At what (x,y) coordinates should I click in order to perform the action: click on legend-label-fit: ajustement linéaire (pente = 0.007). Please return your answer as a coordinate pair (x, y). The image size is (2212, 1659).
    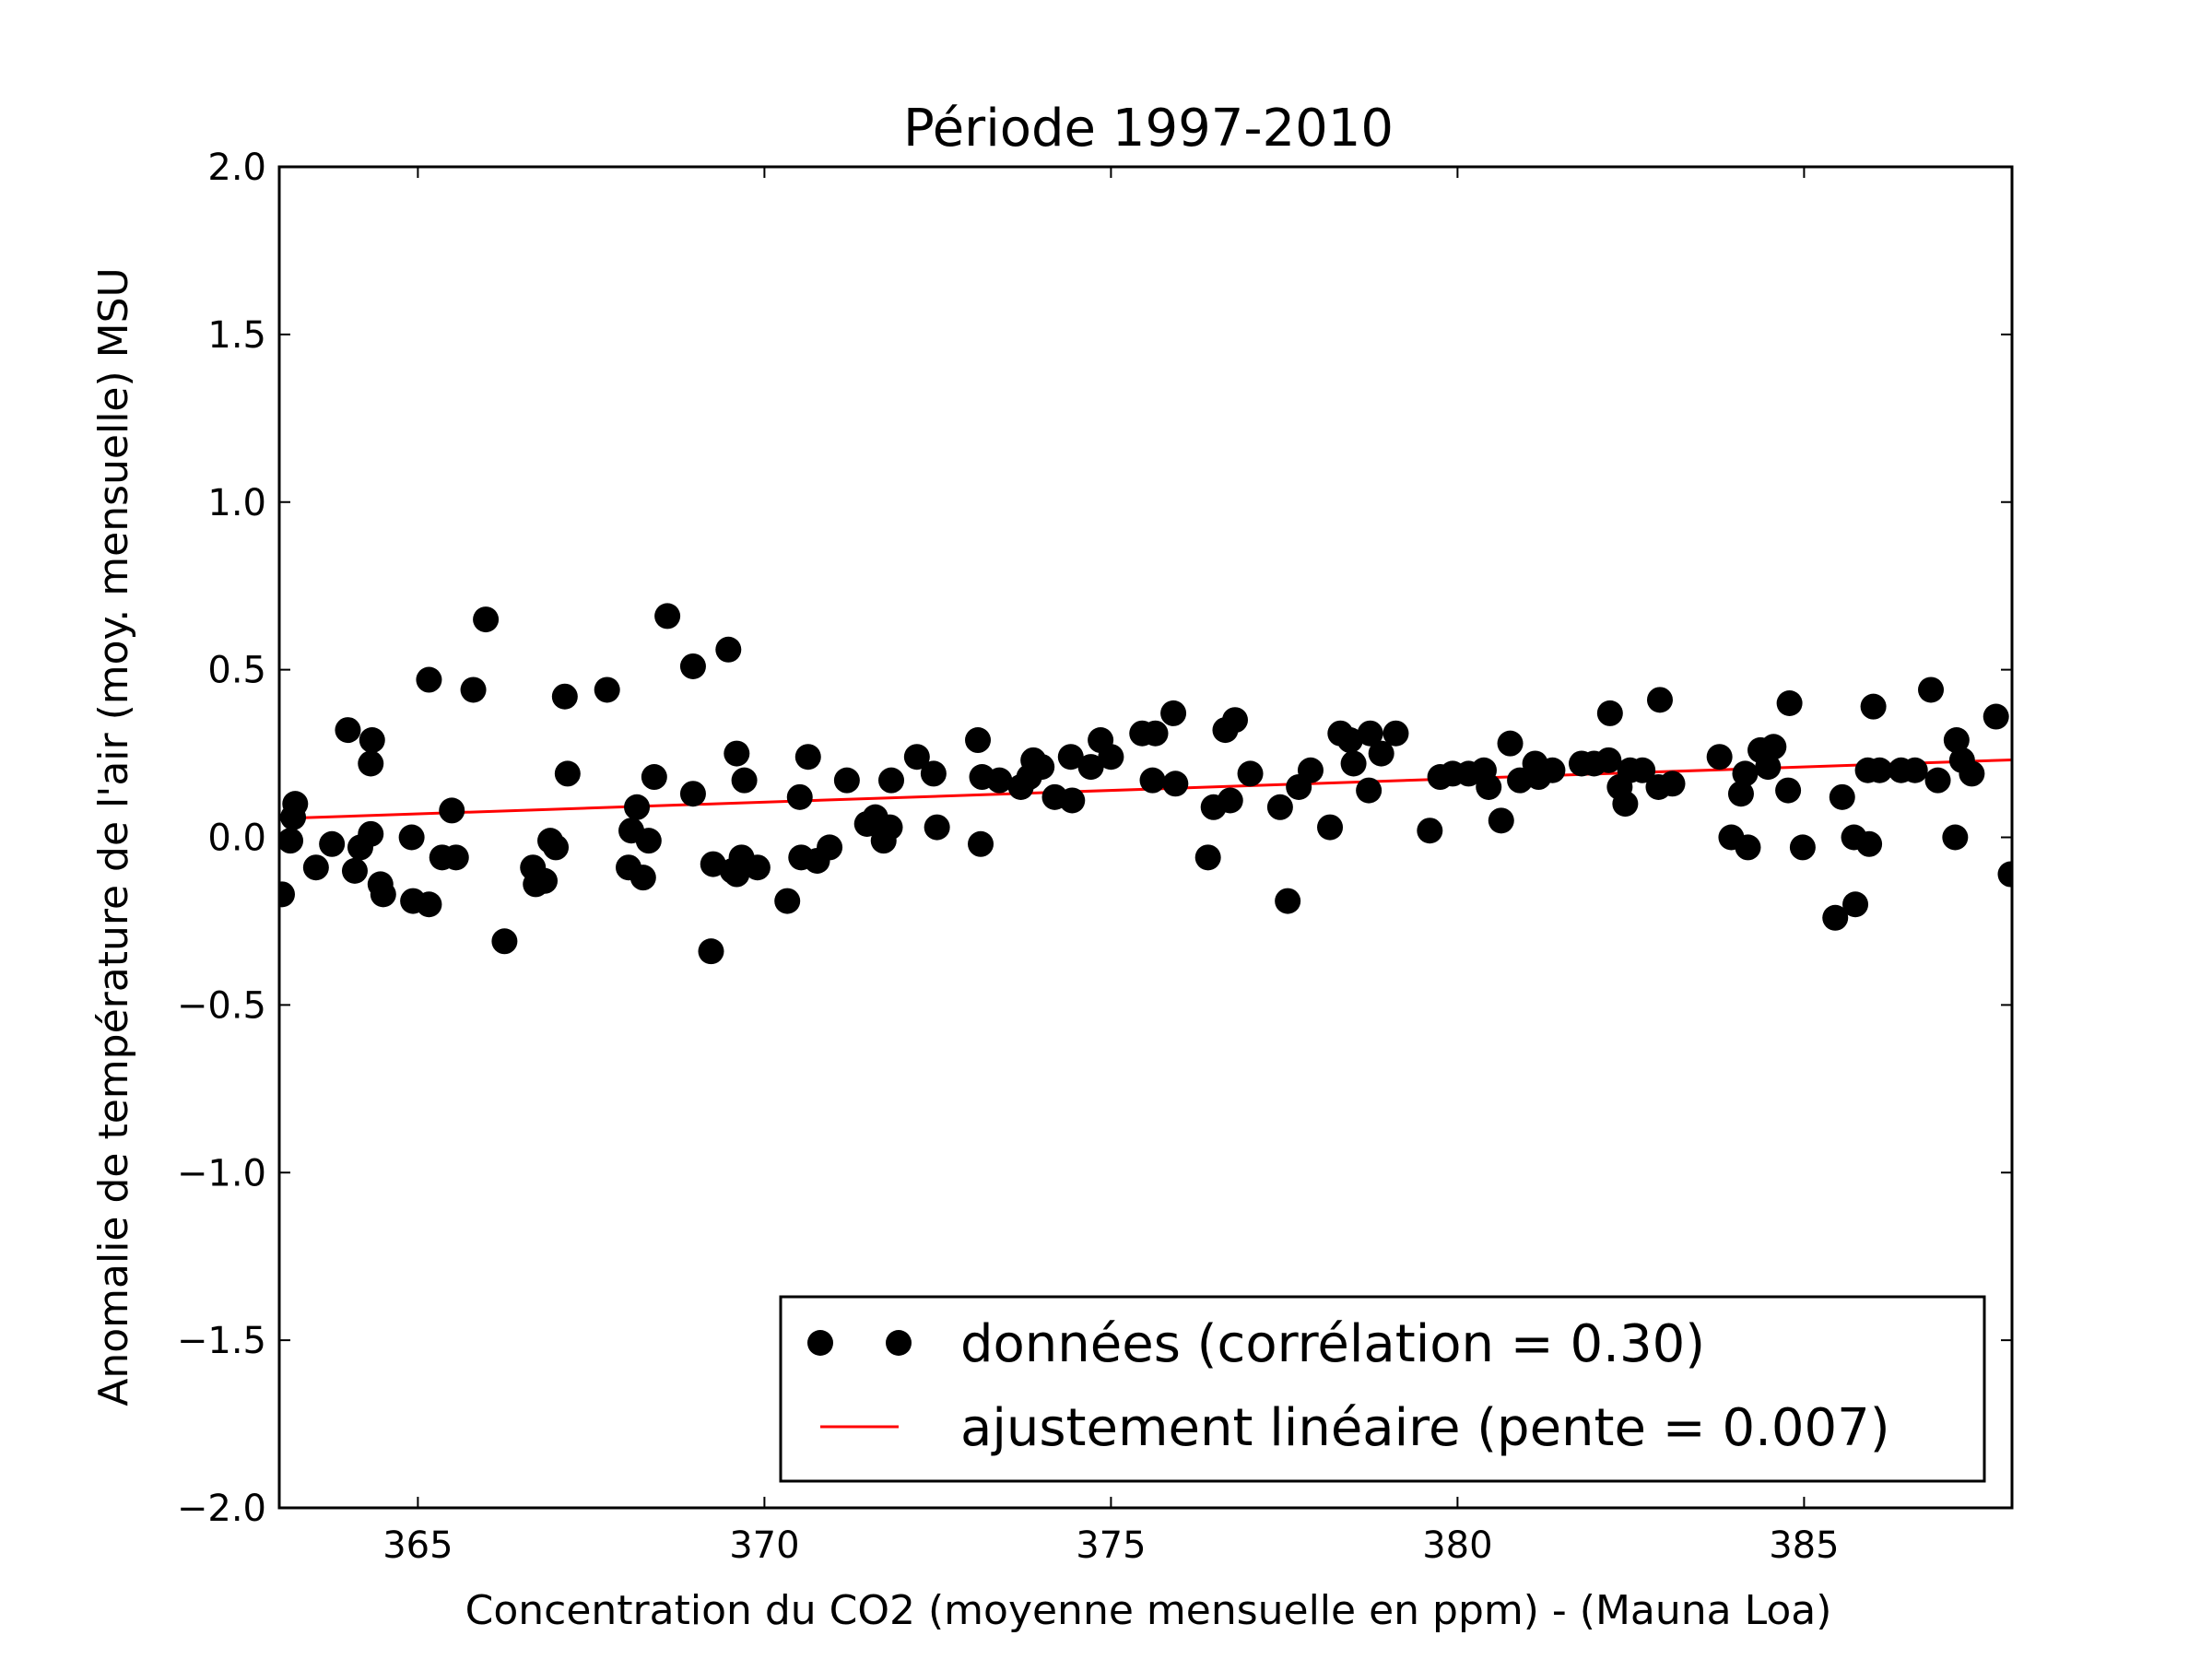
    Looking at the image, I should click on (1425, 1428).